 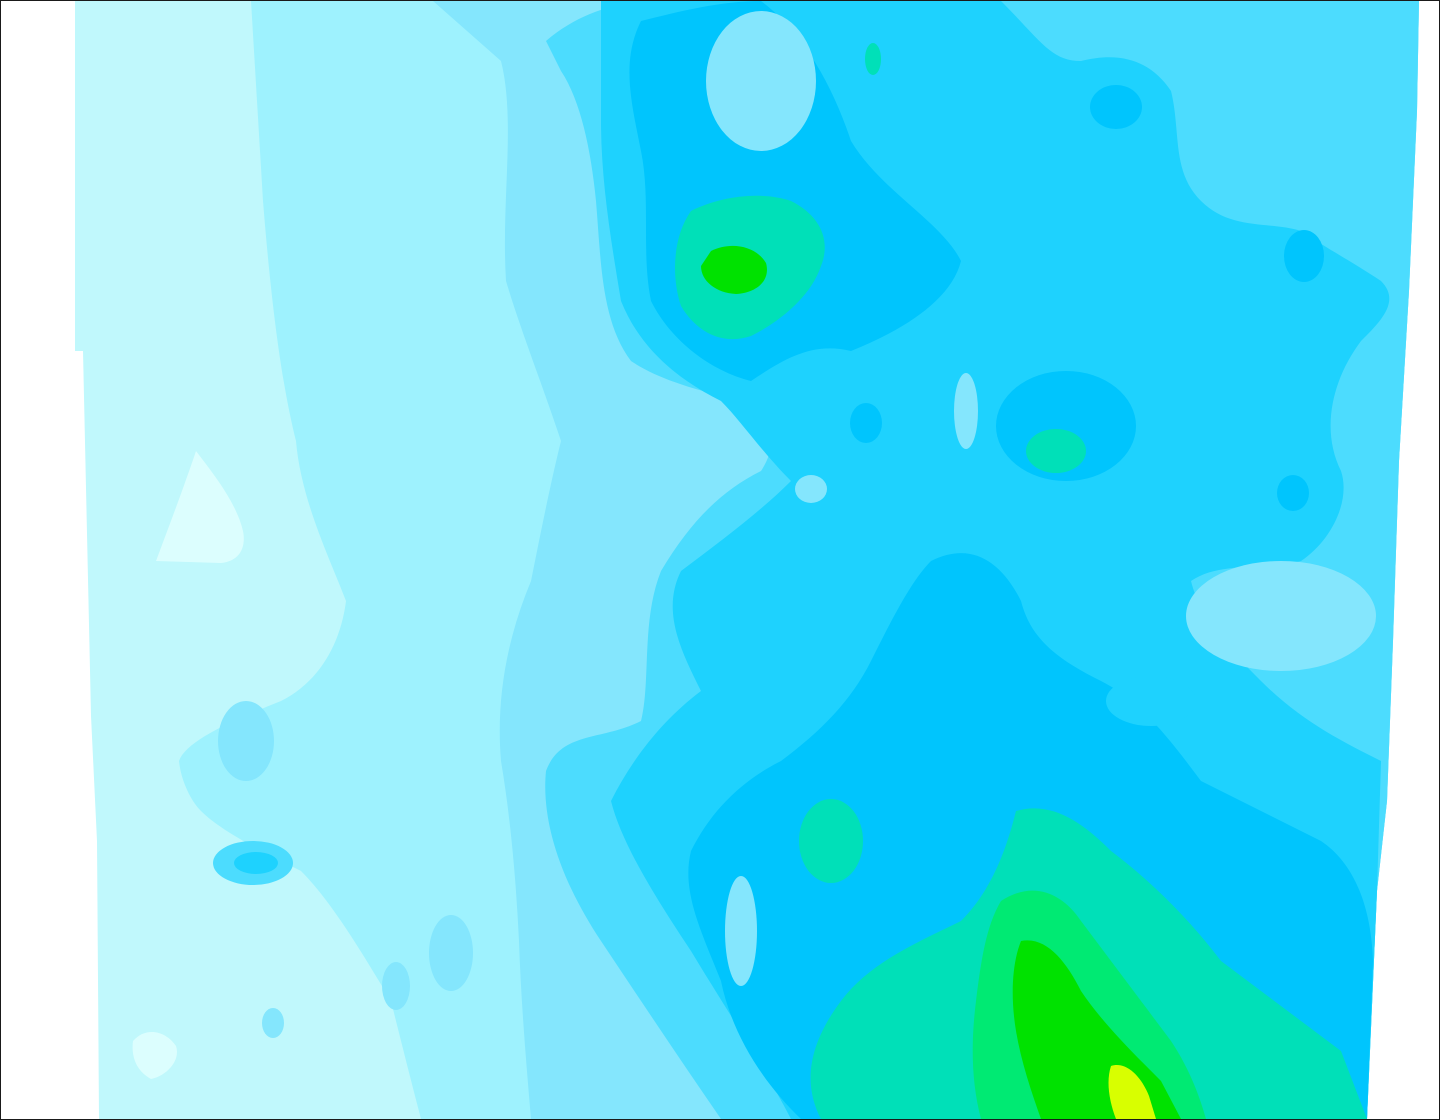 What do you see at coordinates (200, 507) in the screenshot?
I see `contour-pocket-west` at bounding box center [200, 507].